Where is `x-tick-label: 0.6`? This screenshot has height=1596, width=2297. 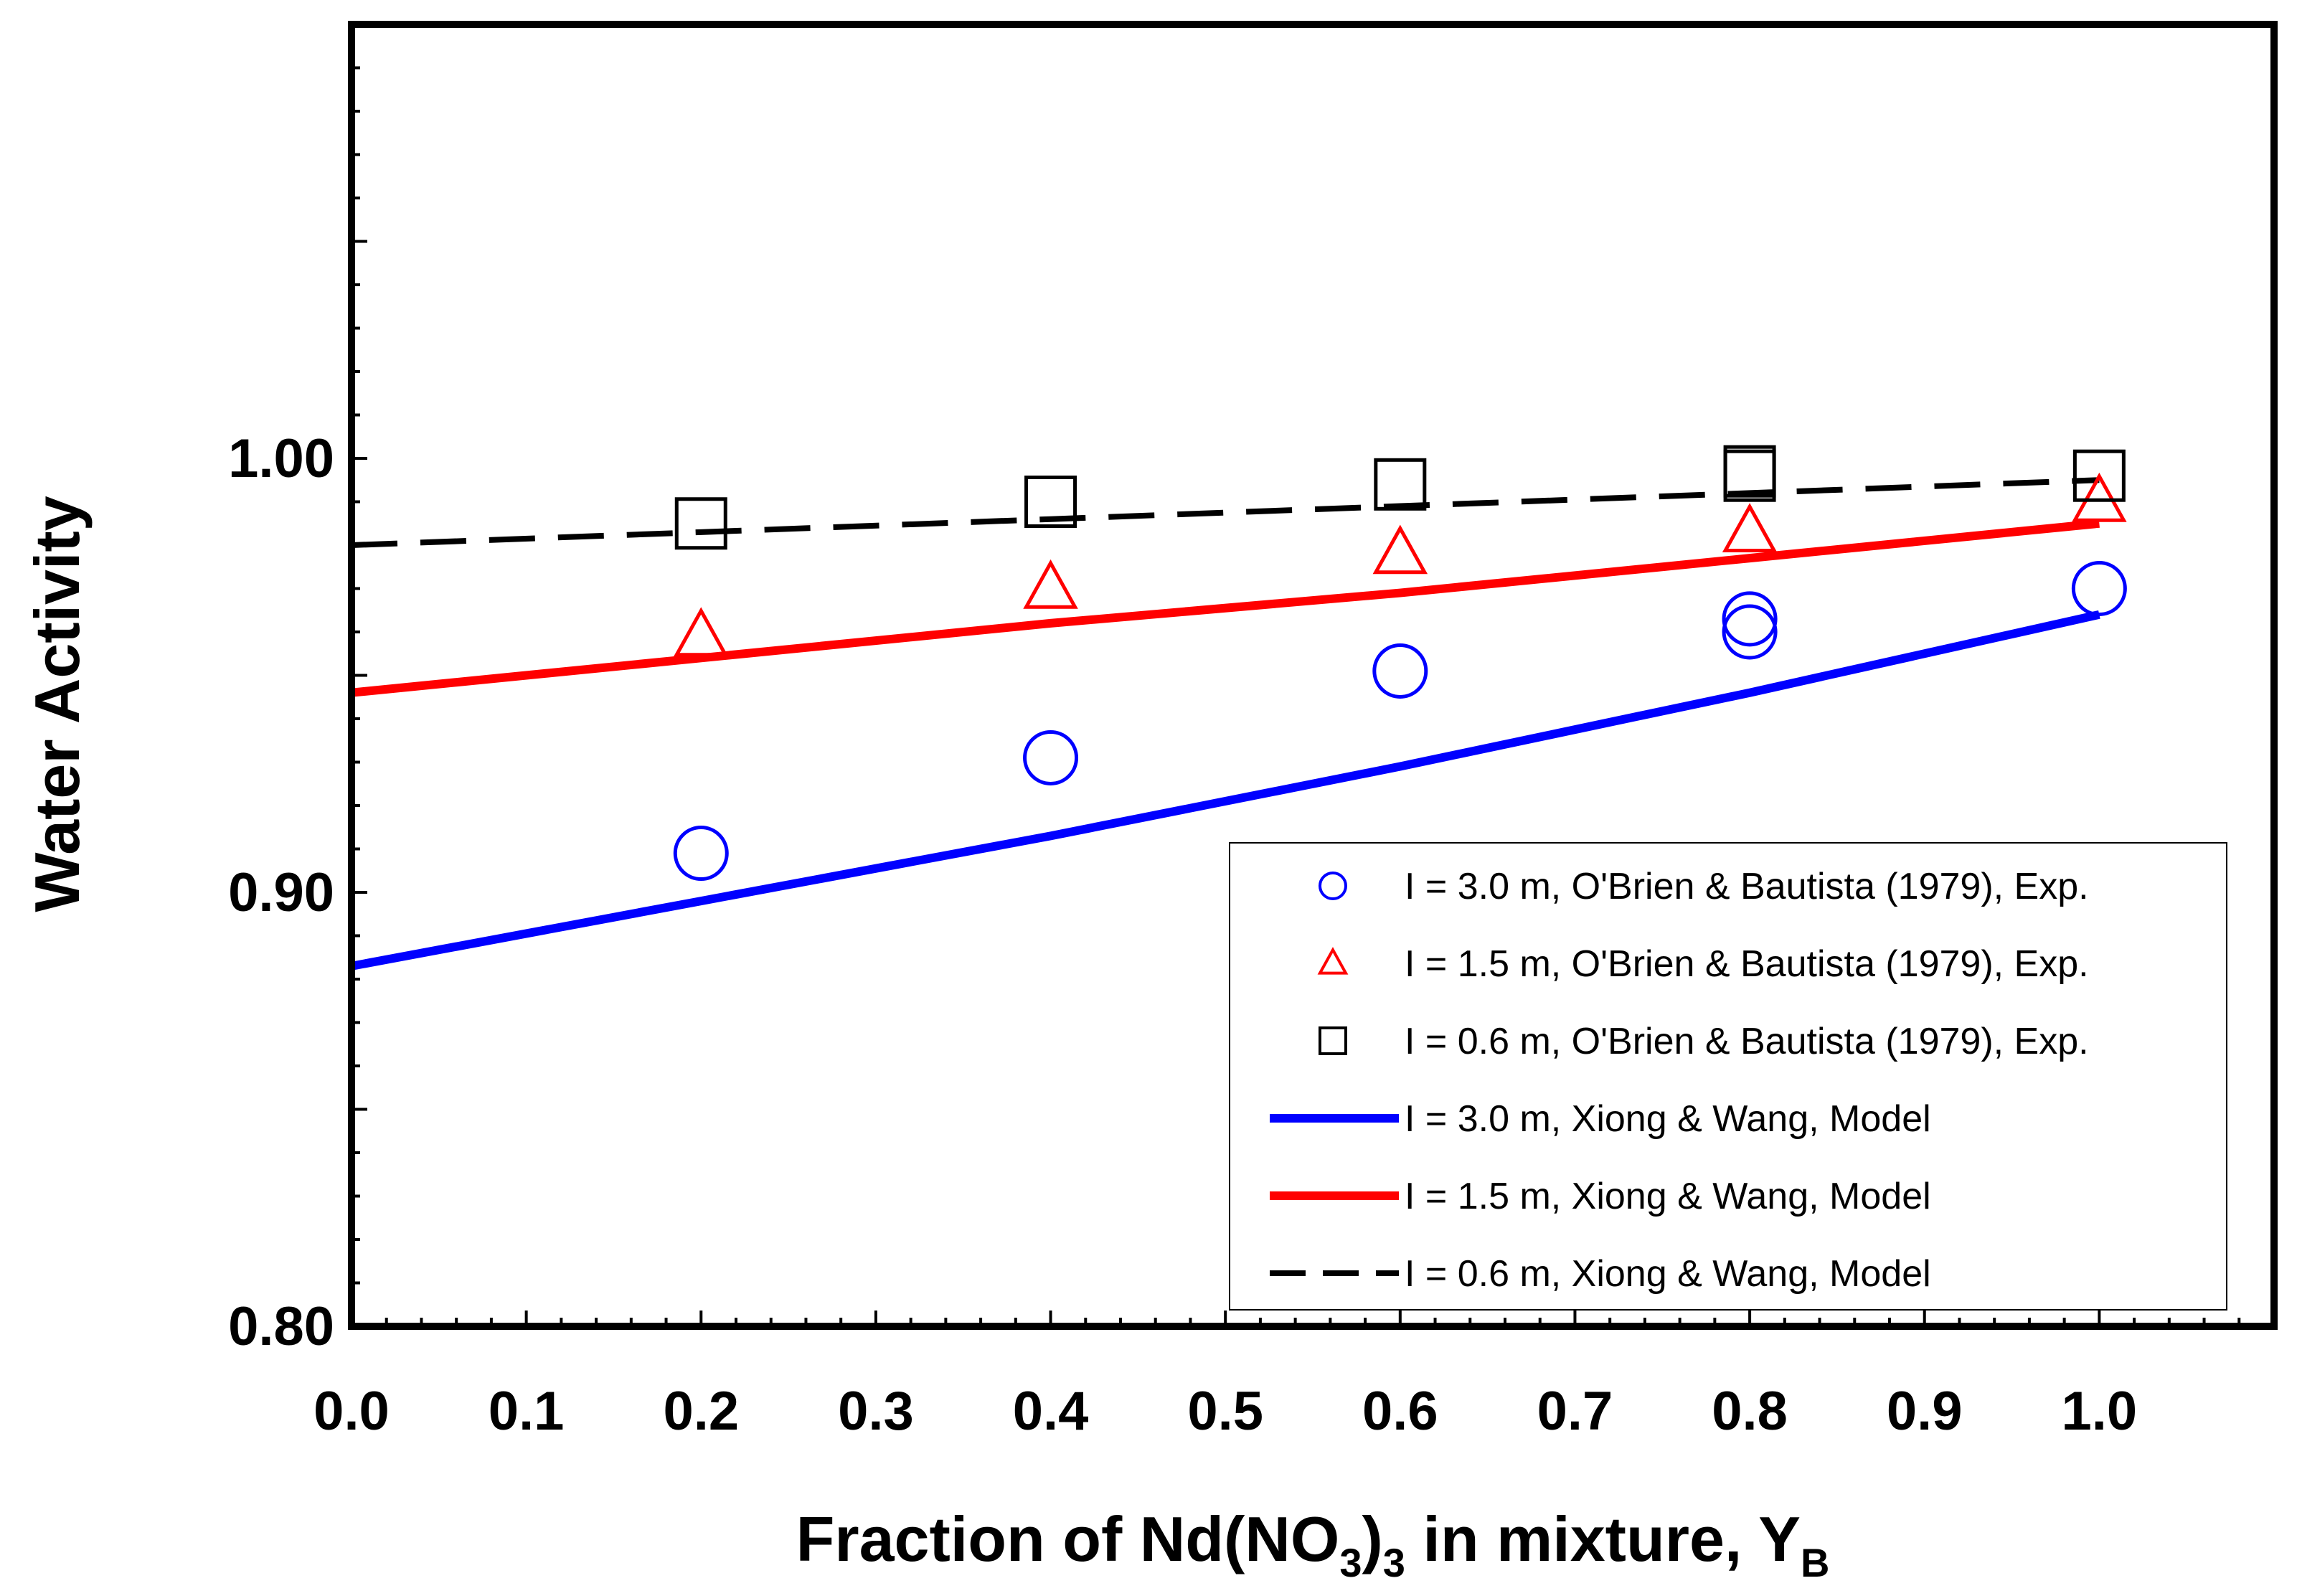
x-tick-label: 0.6 is located at coordinates (1400, 1411).